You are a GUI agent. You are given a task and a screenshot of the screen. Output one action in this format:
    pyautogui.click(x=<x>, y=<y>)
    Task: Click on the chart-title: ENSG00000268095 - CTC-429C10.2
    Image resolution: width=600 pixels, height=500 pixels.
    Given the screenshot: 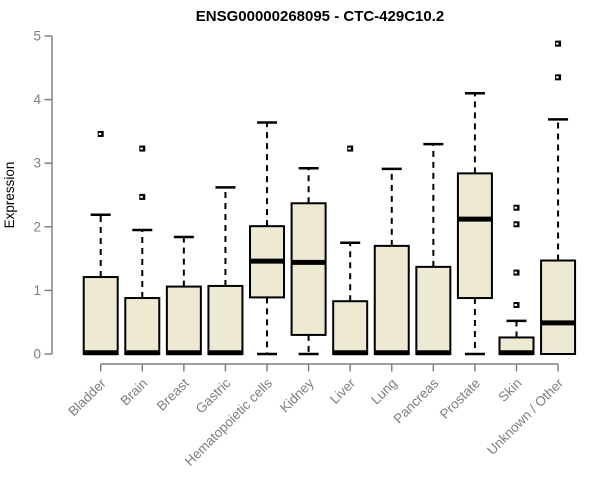 What is the action you would take?
    pyautogui.click(x=320, y=16)
    